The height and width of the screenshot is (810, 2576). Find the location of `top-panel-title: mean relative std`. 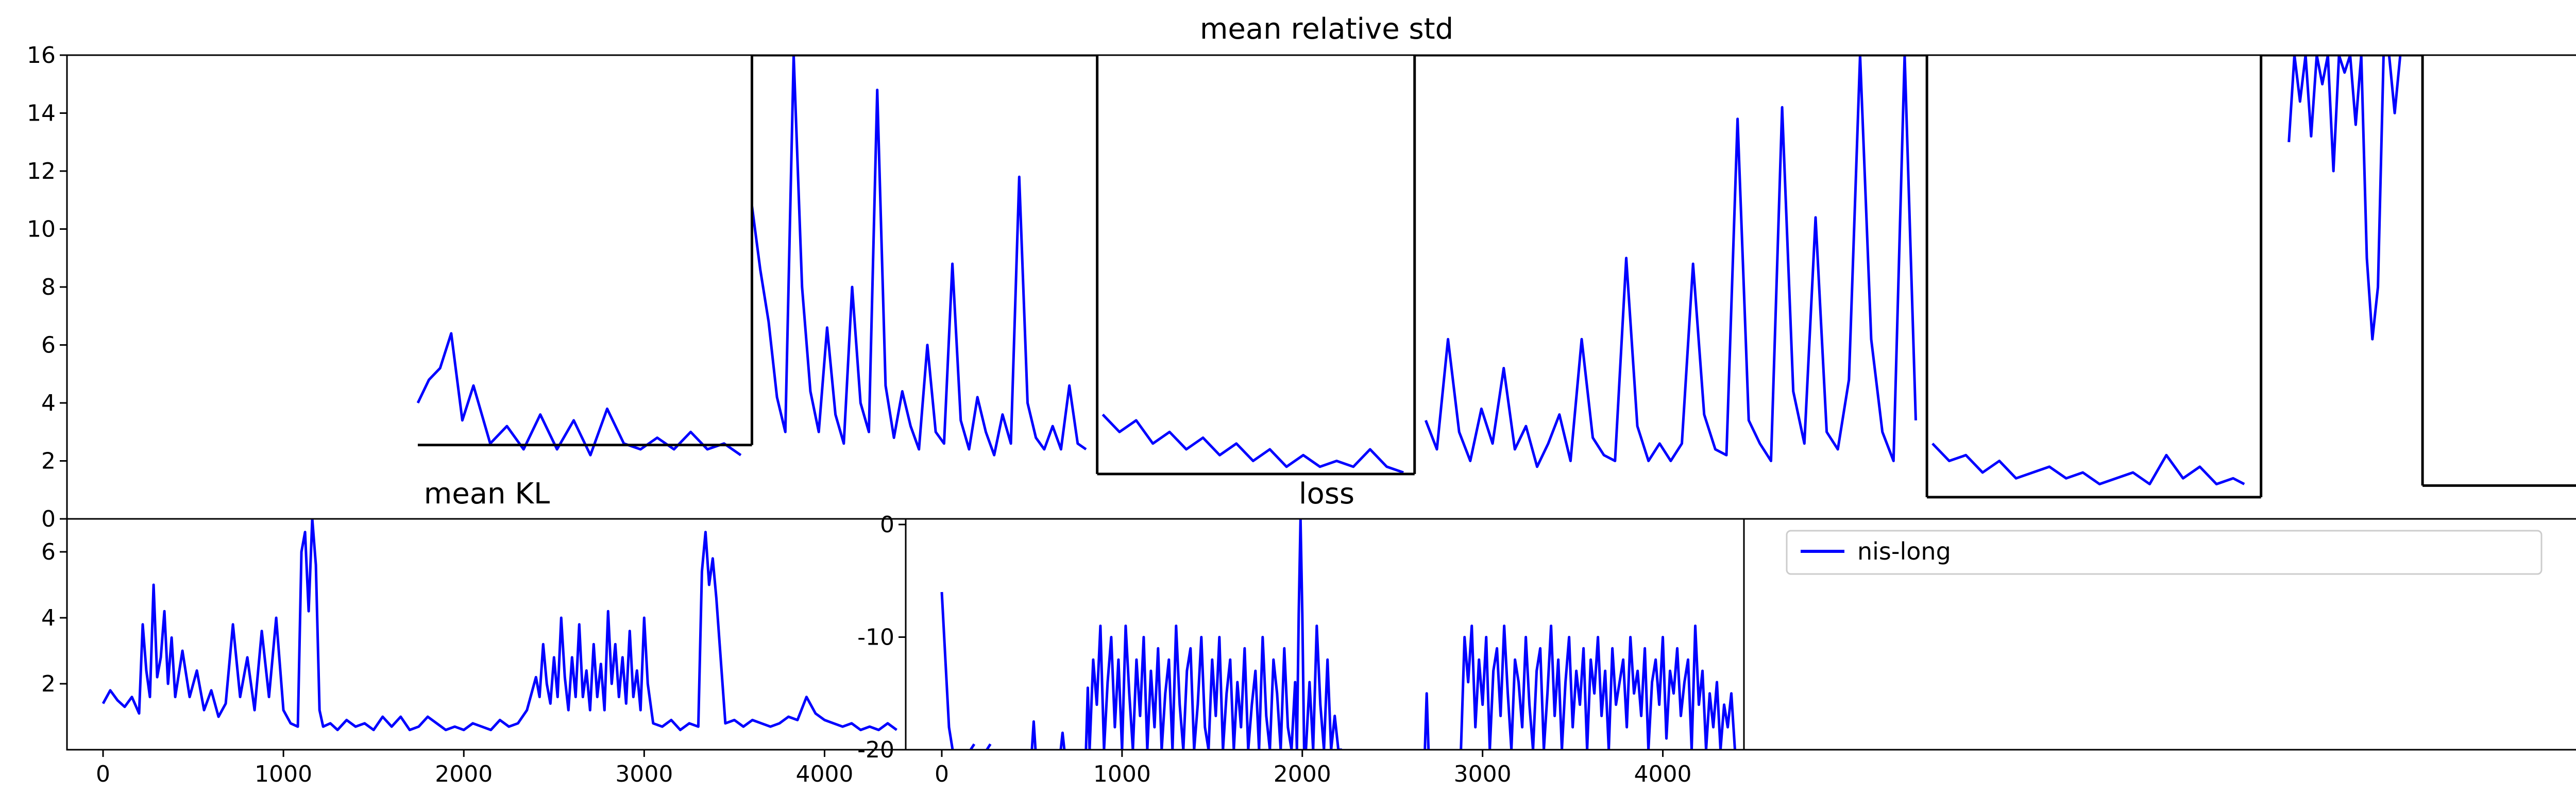

top-panel-title: mean relative std is located at coordinates (1326, 29).